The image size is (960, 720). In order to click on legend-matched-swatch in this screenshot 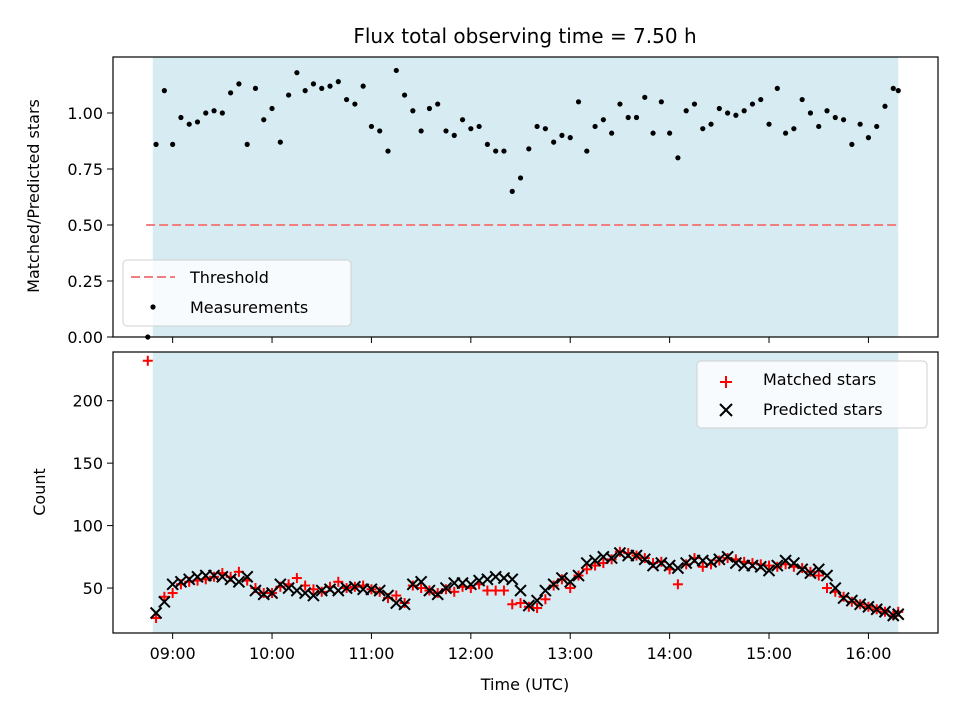, I will do `click(726, 382)`.